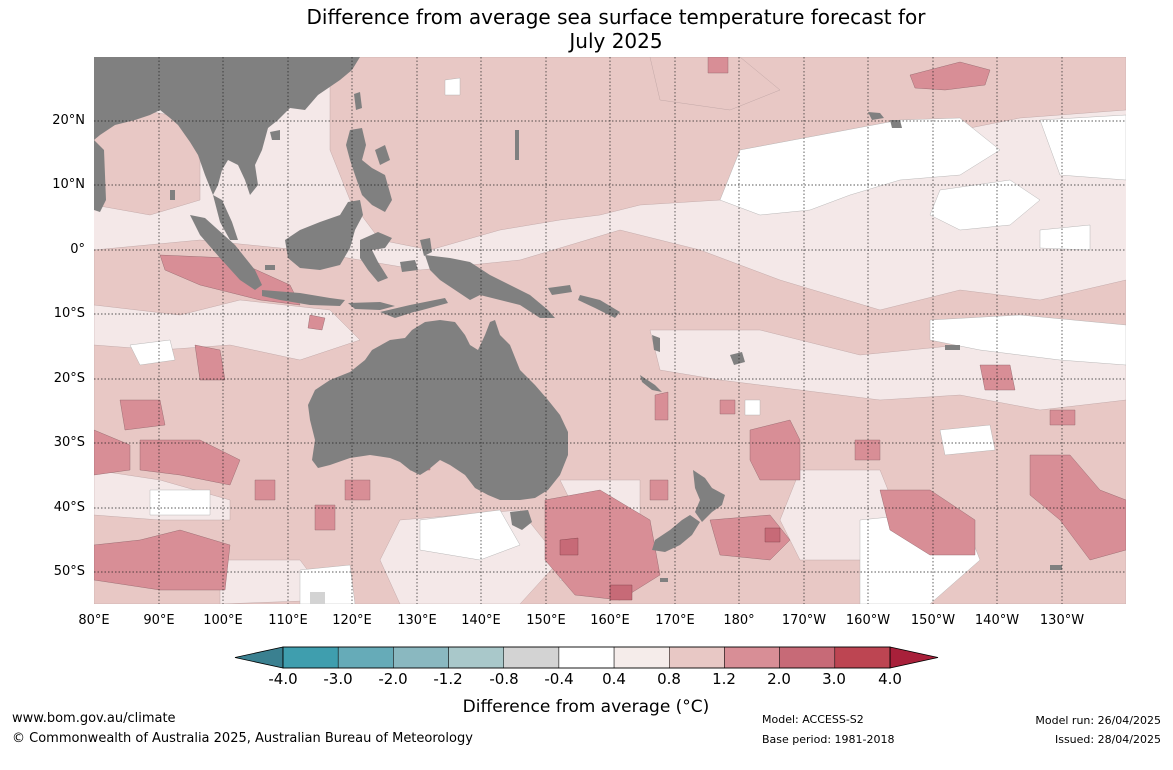 This screenshot has width=1173, height=770. I want to click on lon-label-120e: 120°E, so click(352, 620).